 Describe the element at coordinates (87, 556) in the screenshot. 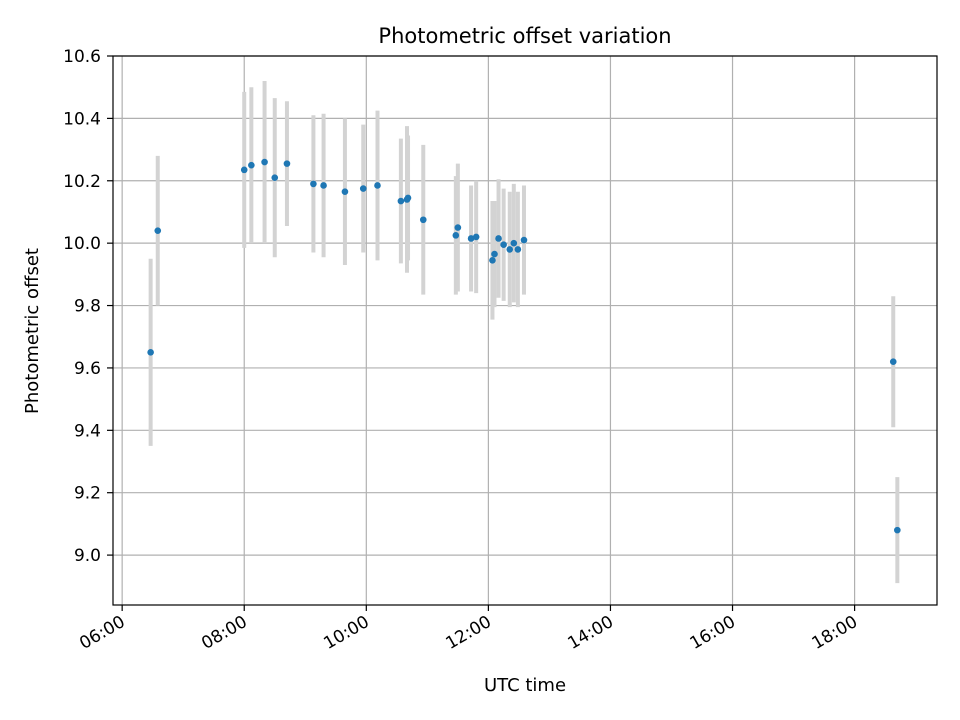

I see `y-tick-label: 9.0` at that location.